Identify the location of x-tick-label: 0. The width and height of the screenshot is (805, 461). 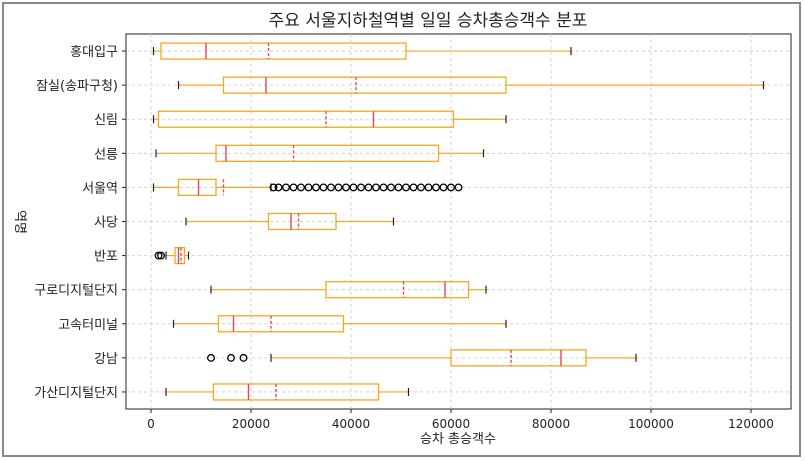
(151, 424).